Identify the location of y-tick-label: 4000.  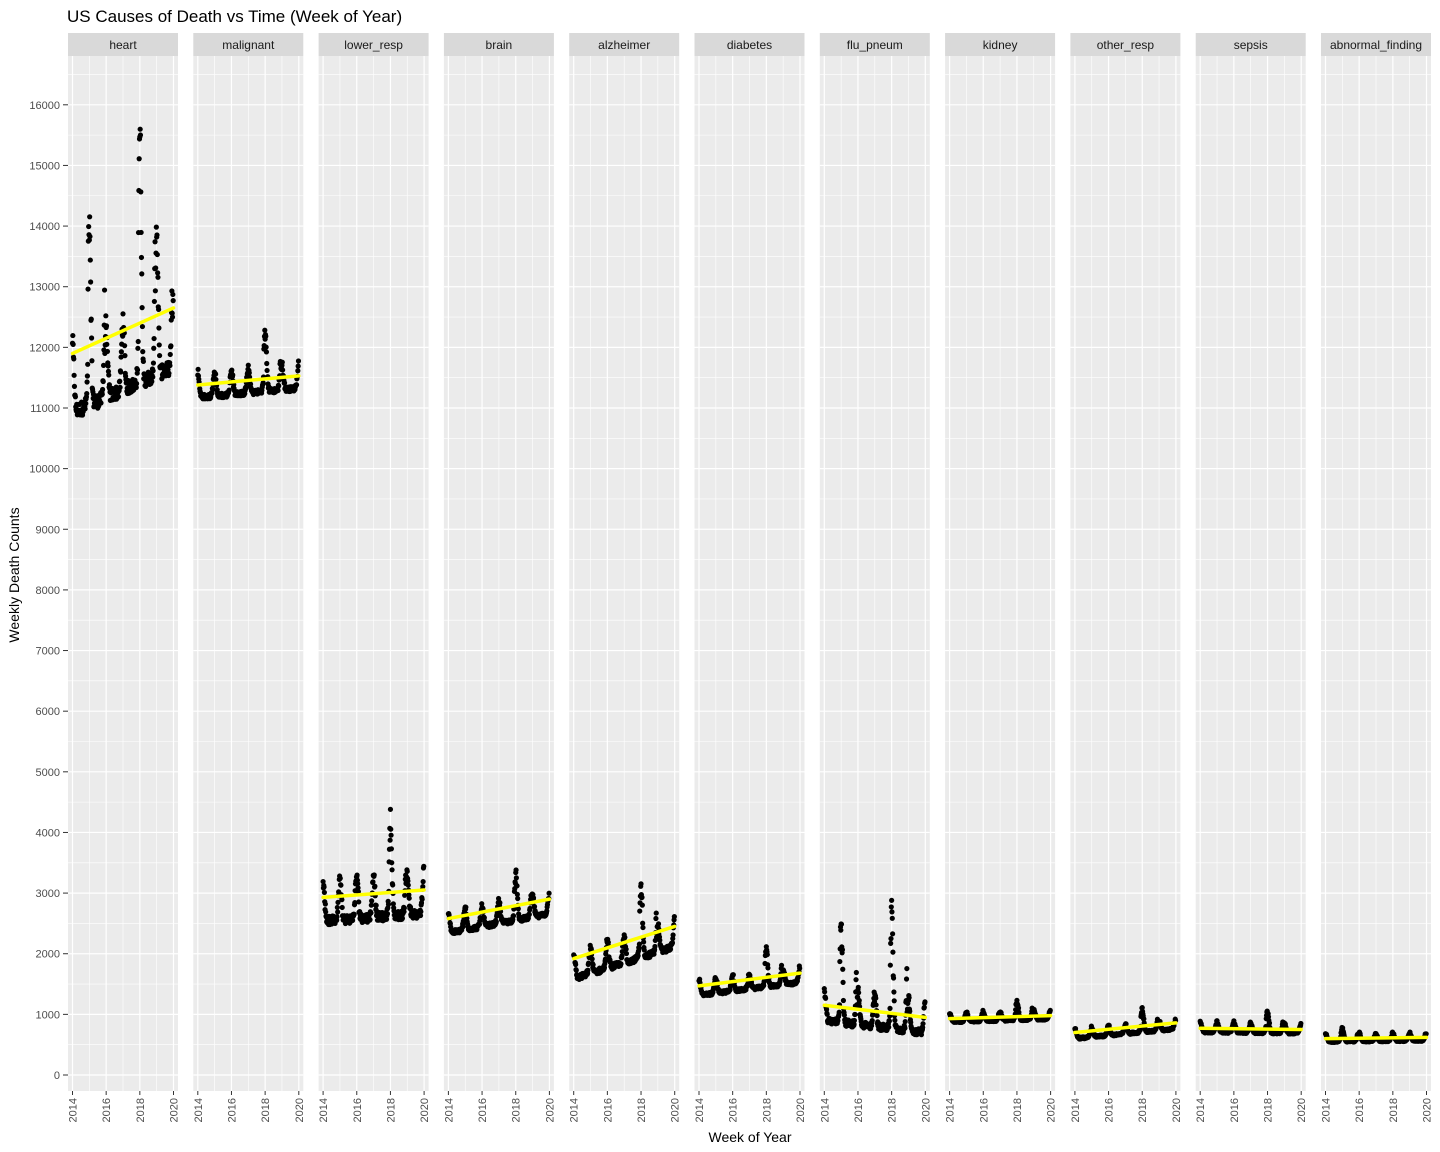
(48, 833).